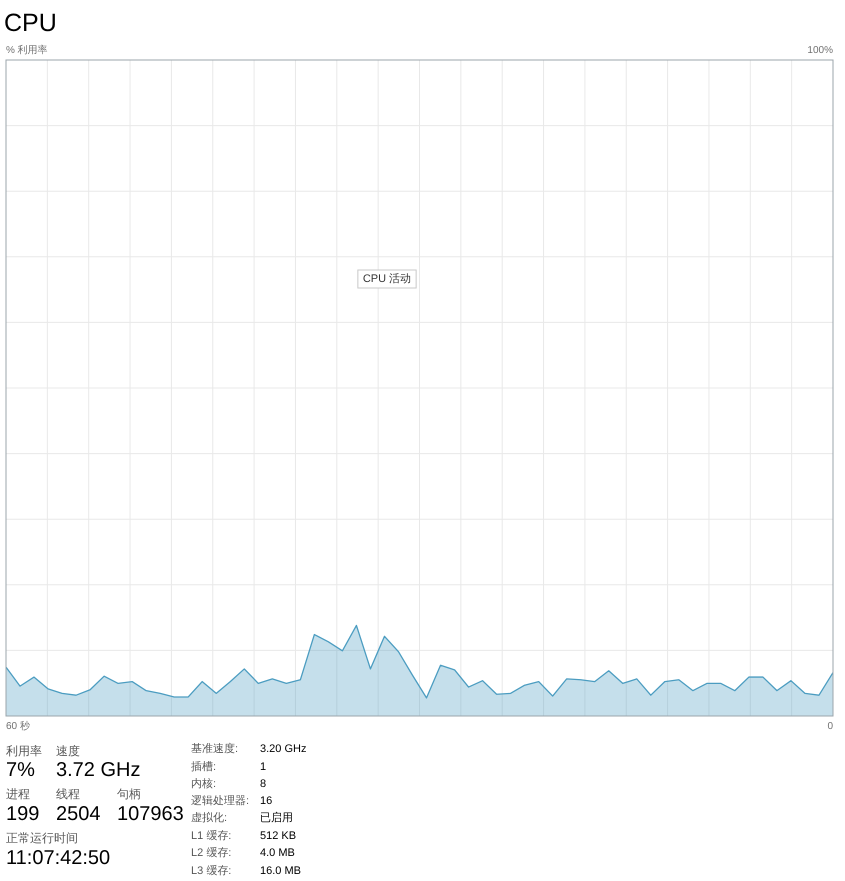 The height and width of the screenshot is (881, 845). Describe the element at coordinates (209, 817) in the screenshot. I see `text: 虚拟化:` at that location.